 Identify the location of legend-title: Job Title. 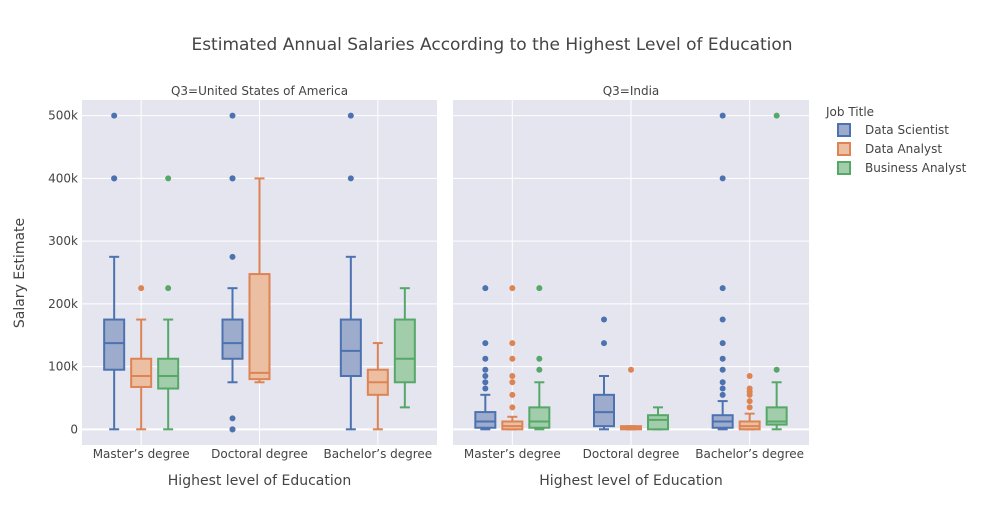
(849, 112).